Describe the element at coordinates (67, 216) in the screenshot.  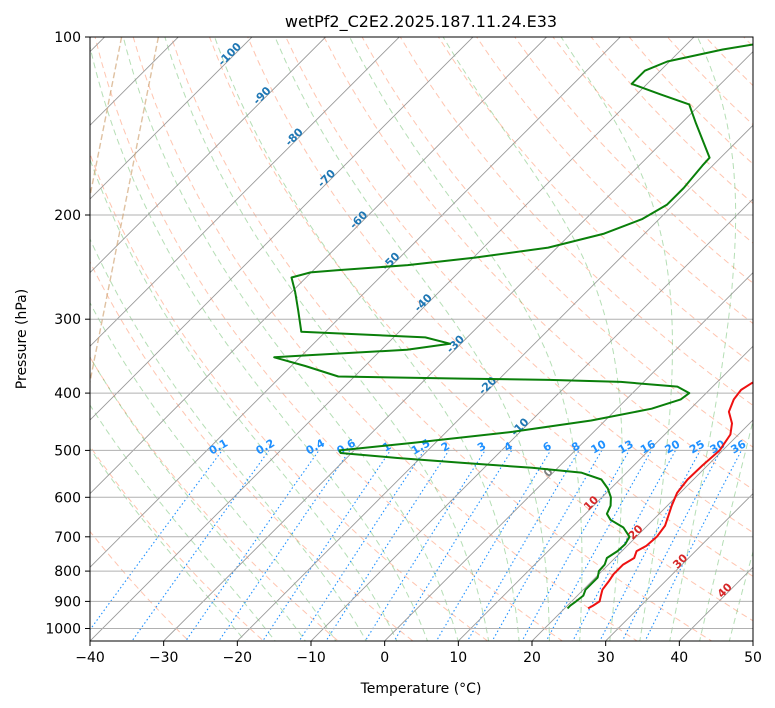
I see `y-tick-label: 200` at that location.